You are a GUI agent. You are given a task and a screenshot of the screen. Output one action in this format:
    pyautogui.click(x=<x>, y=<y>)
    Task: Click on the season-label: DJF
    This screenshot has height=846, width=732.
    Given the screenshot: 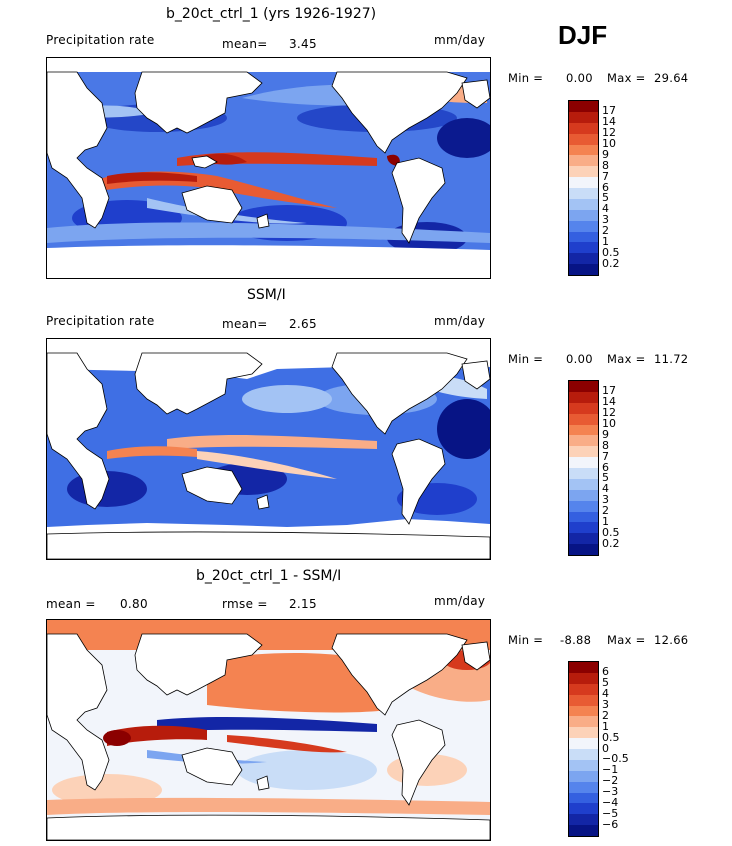 What is the action you would take?
    pyautogui.click(x=583, y=35)
    